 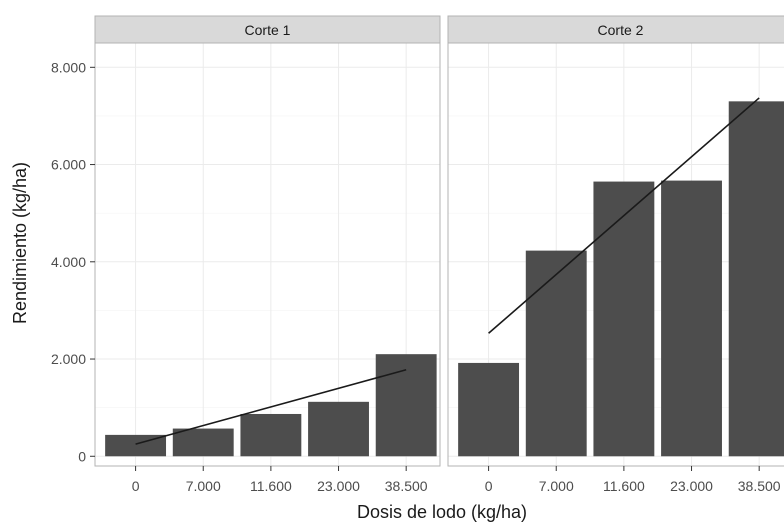 I want to click on y-axis: 0 2.000 4.000 6.000 8.000, so click(x=73, y=261).